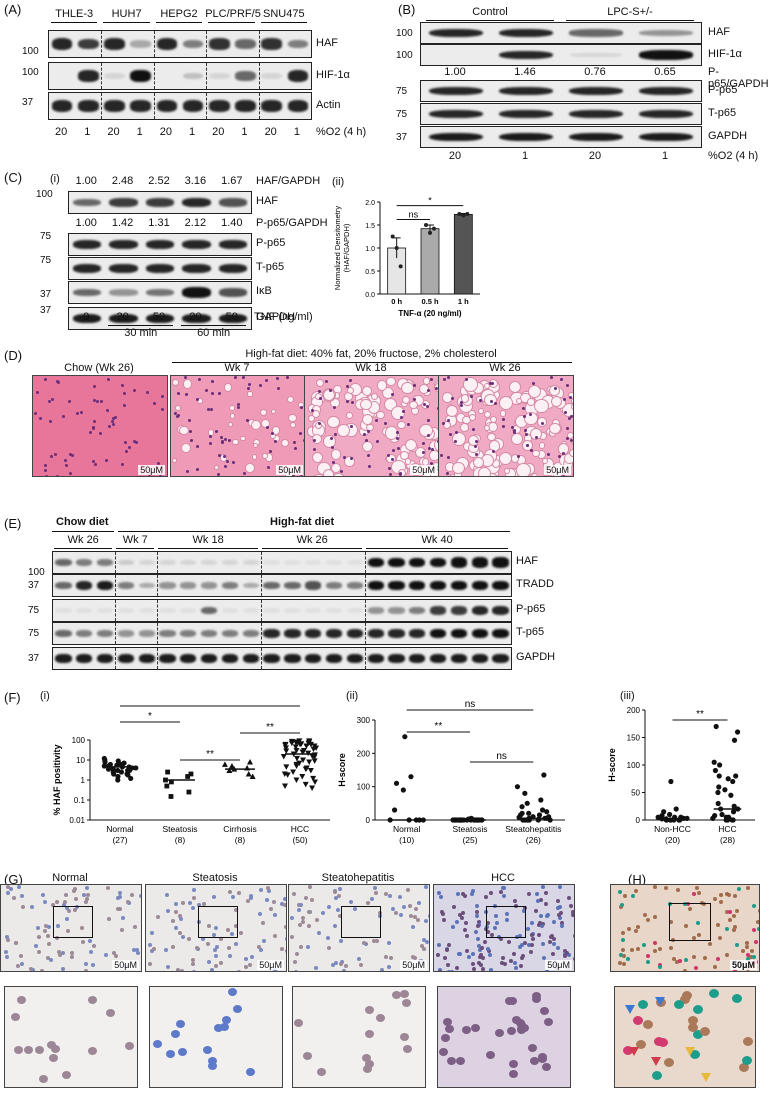 This screenshot has width=772, height=1096. Describe the element at coordinates (46, 236) in the screenshot. I see `mw-marker: 75` at that location.